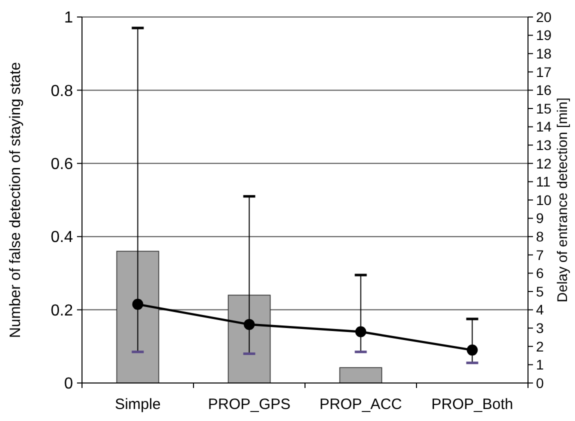 The height and width of the screenshot is (421, 575). Describe the element at coordinates (544, 90) in the screenshot. I see `y2-tick-label: 16` at that location.